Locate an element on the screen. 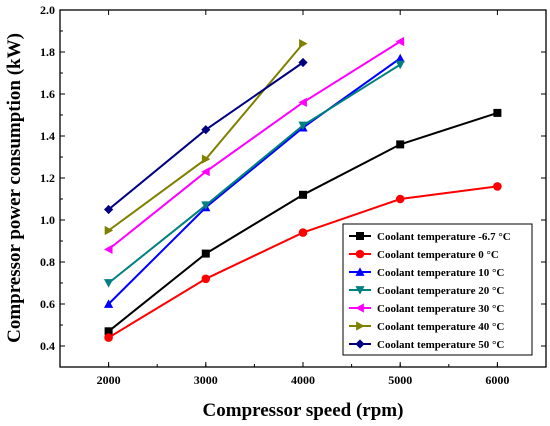  legend-entry: Coolant temperature 50 °C is located at coordinates (440, 345).